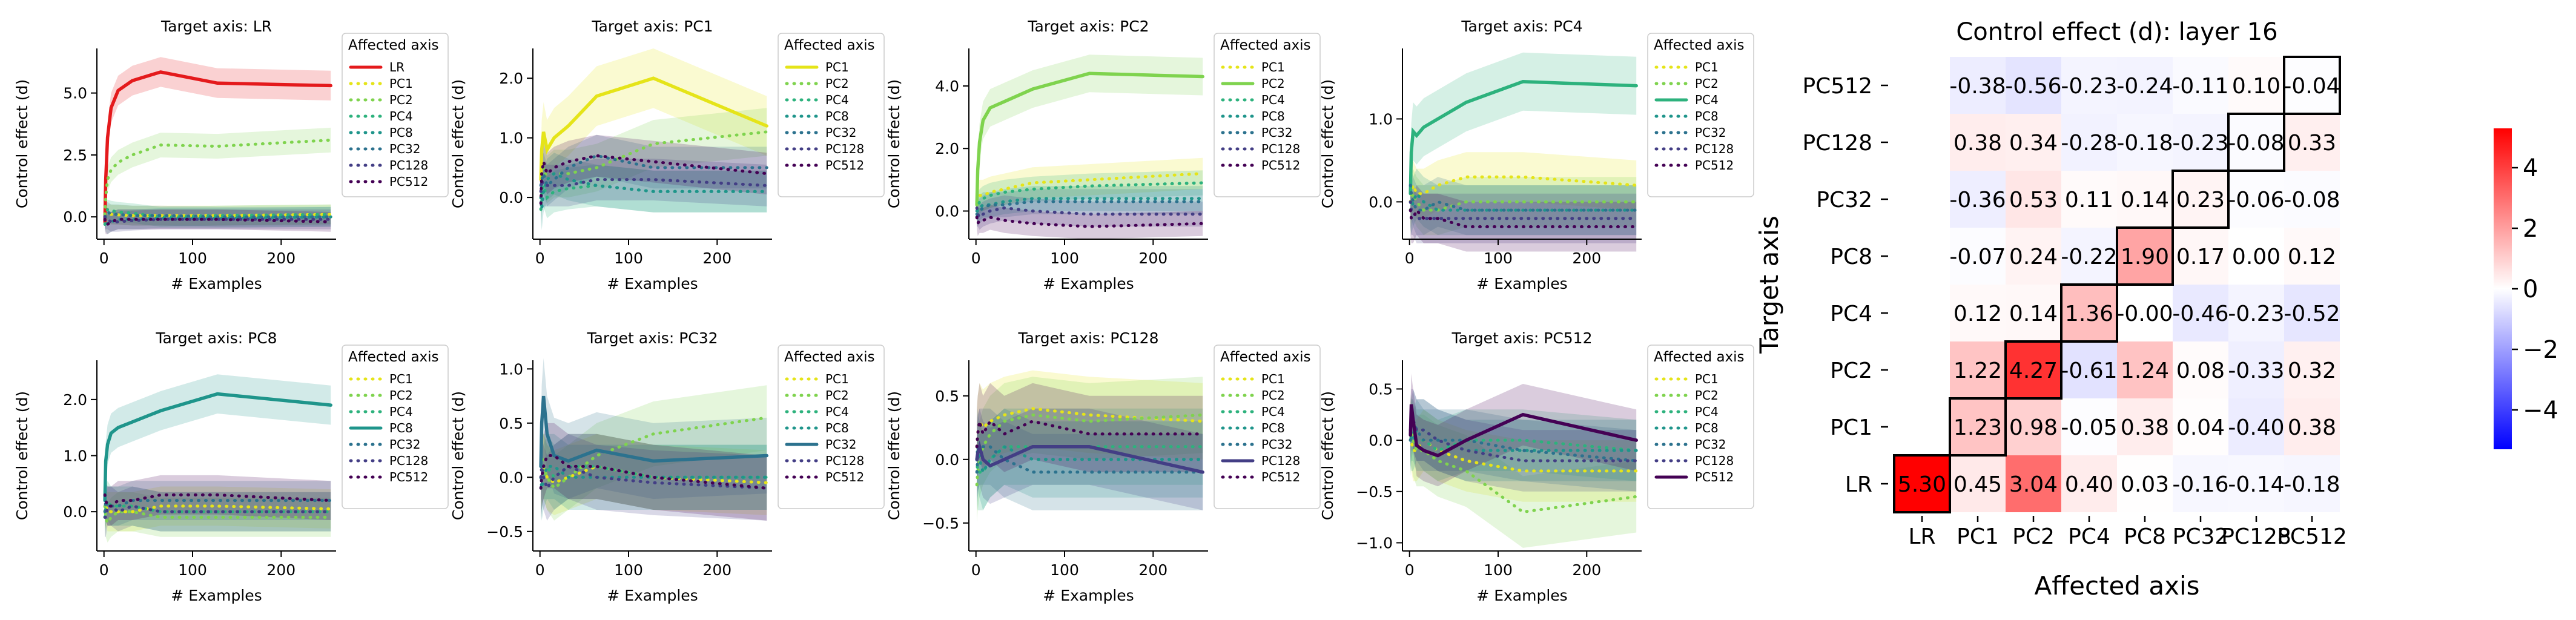  What do you see at coordinates (2530, 168) in the screenshot?
I see `colorbar-tick-label: 4` at bounding box center [2530, 168].